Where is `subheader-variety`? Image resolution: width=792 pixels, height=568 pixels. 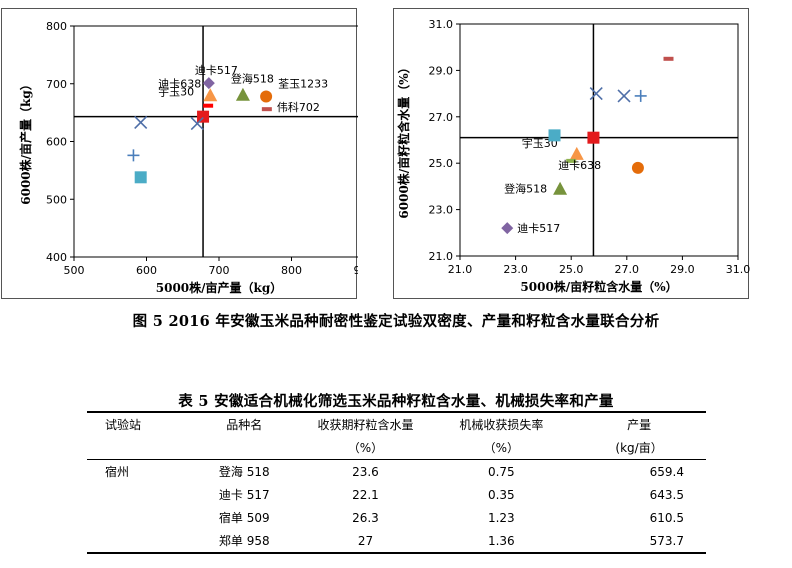 subheader-variety is located at coordinates (244, 448).